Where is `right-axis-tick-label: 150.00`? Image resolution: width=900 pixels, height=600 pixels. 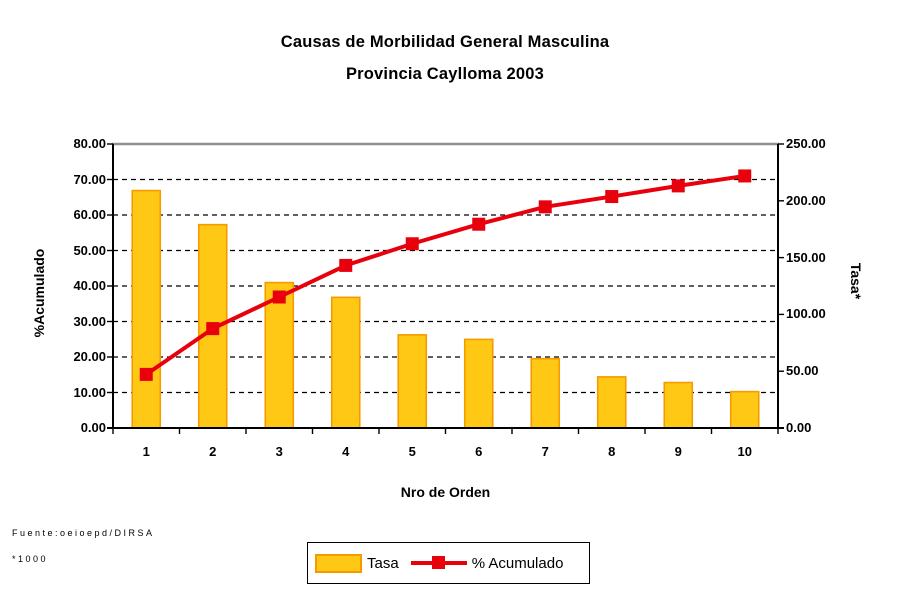 right-axis-tick-label: 150.00 is located at coordinates (806, 257).